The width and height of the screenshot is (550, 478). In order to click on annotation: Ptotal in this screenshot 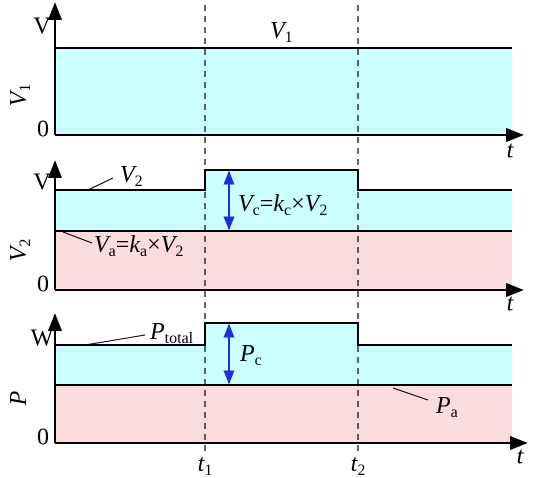, I will do `click(171, 333)`.